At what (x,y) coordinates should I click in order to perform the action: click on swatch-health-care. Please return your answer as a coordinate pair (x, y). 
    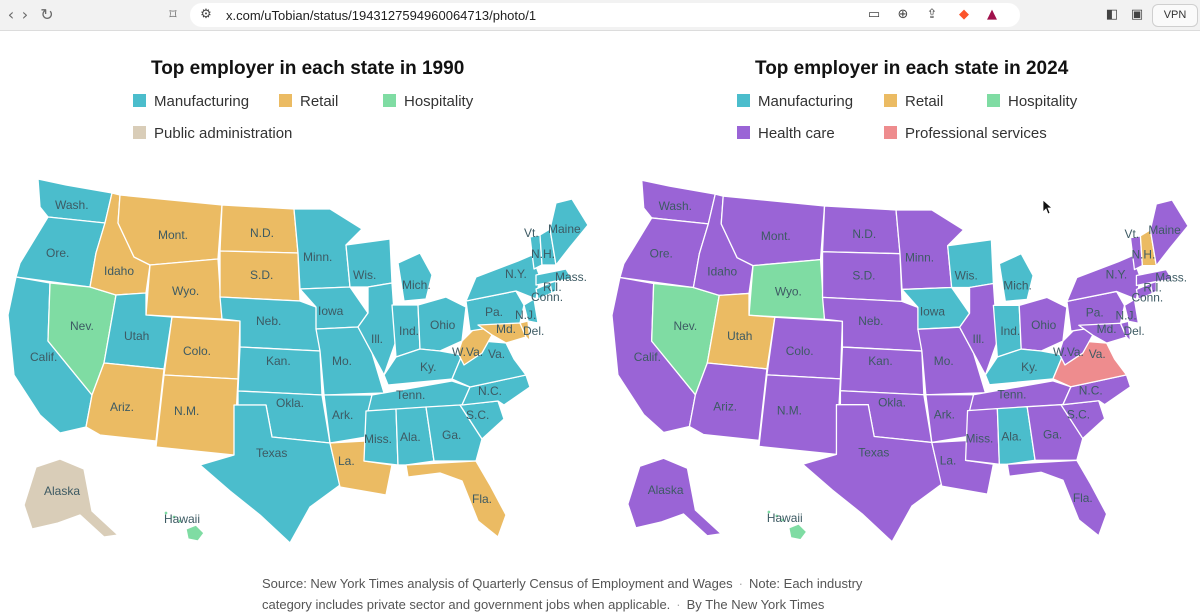
    Looking at the image, I should click on (743, 132).